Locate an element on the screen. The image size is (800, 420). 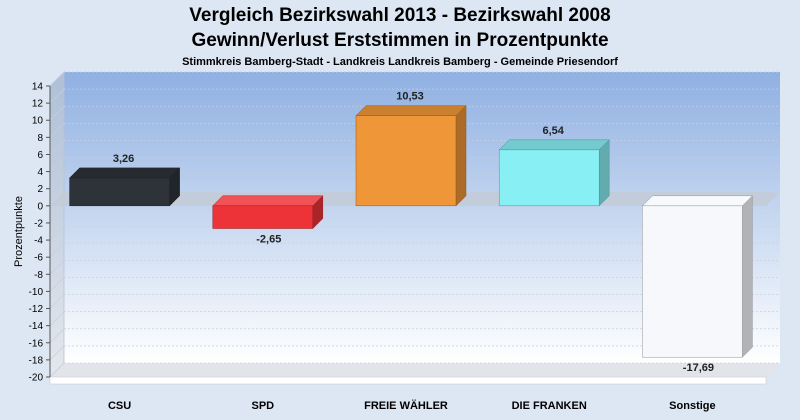
y-tick-label: -8 is located at coordinates (38, 275).